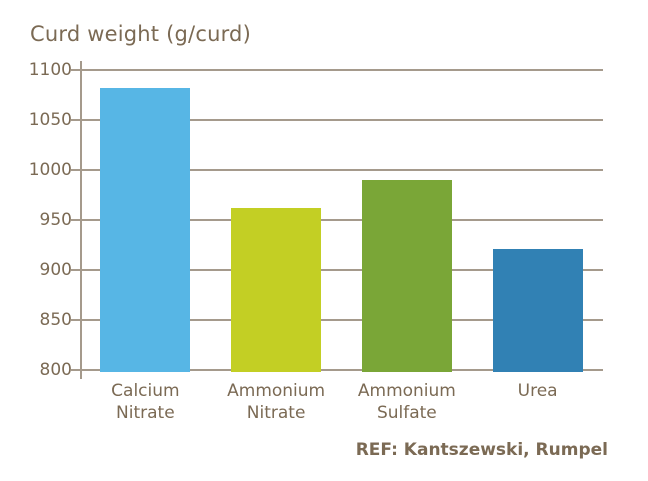 The image size is (648, 481). I want to click on chart-title: Curd weight (g/curd), so click(140, 34).